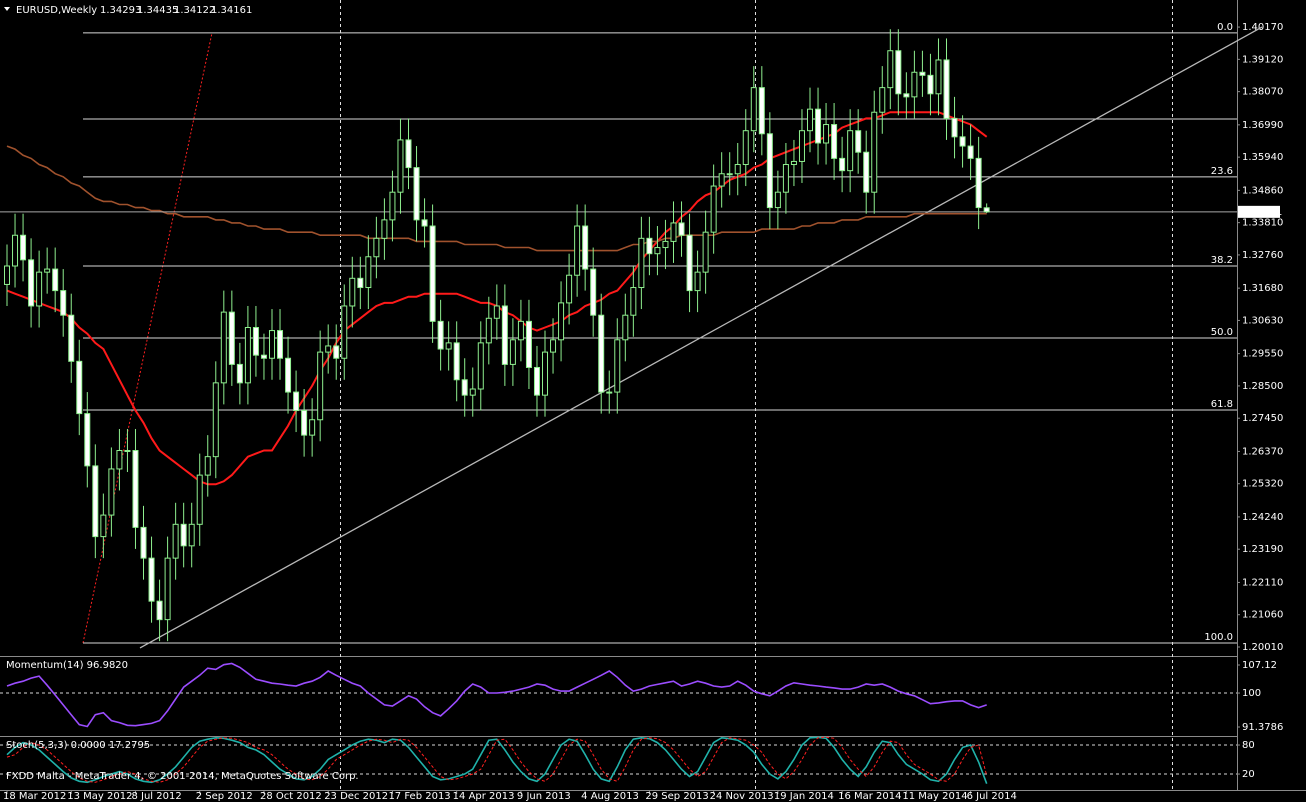 The width and height of the screenshot is (1306, 802). Describe the element at coordinates (1262, 582) in the screenshot. I see `y-tick-label: 1.22110` at that location.